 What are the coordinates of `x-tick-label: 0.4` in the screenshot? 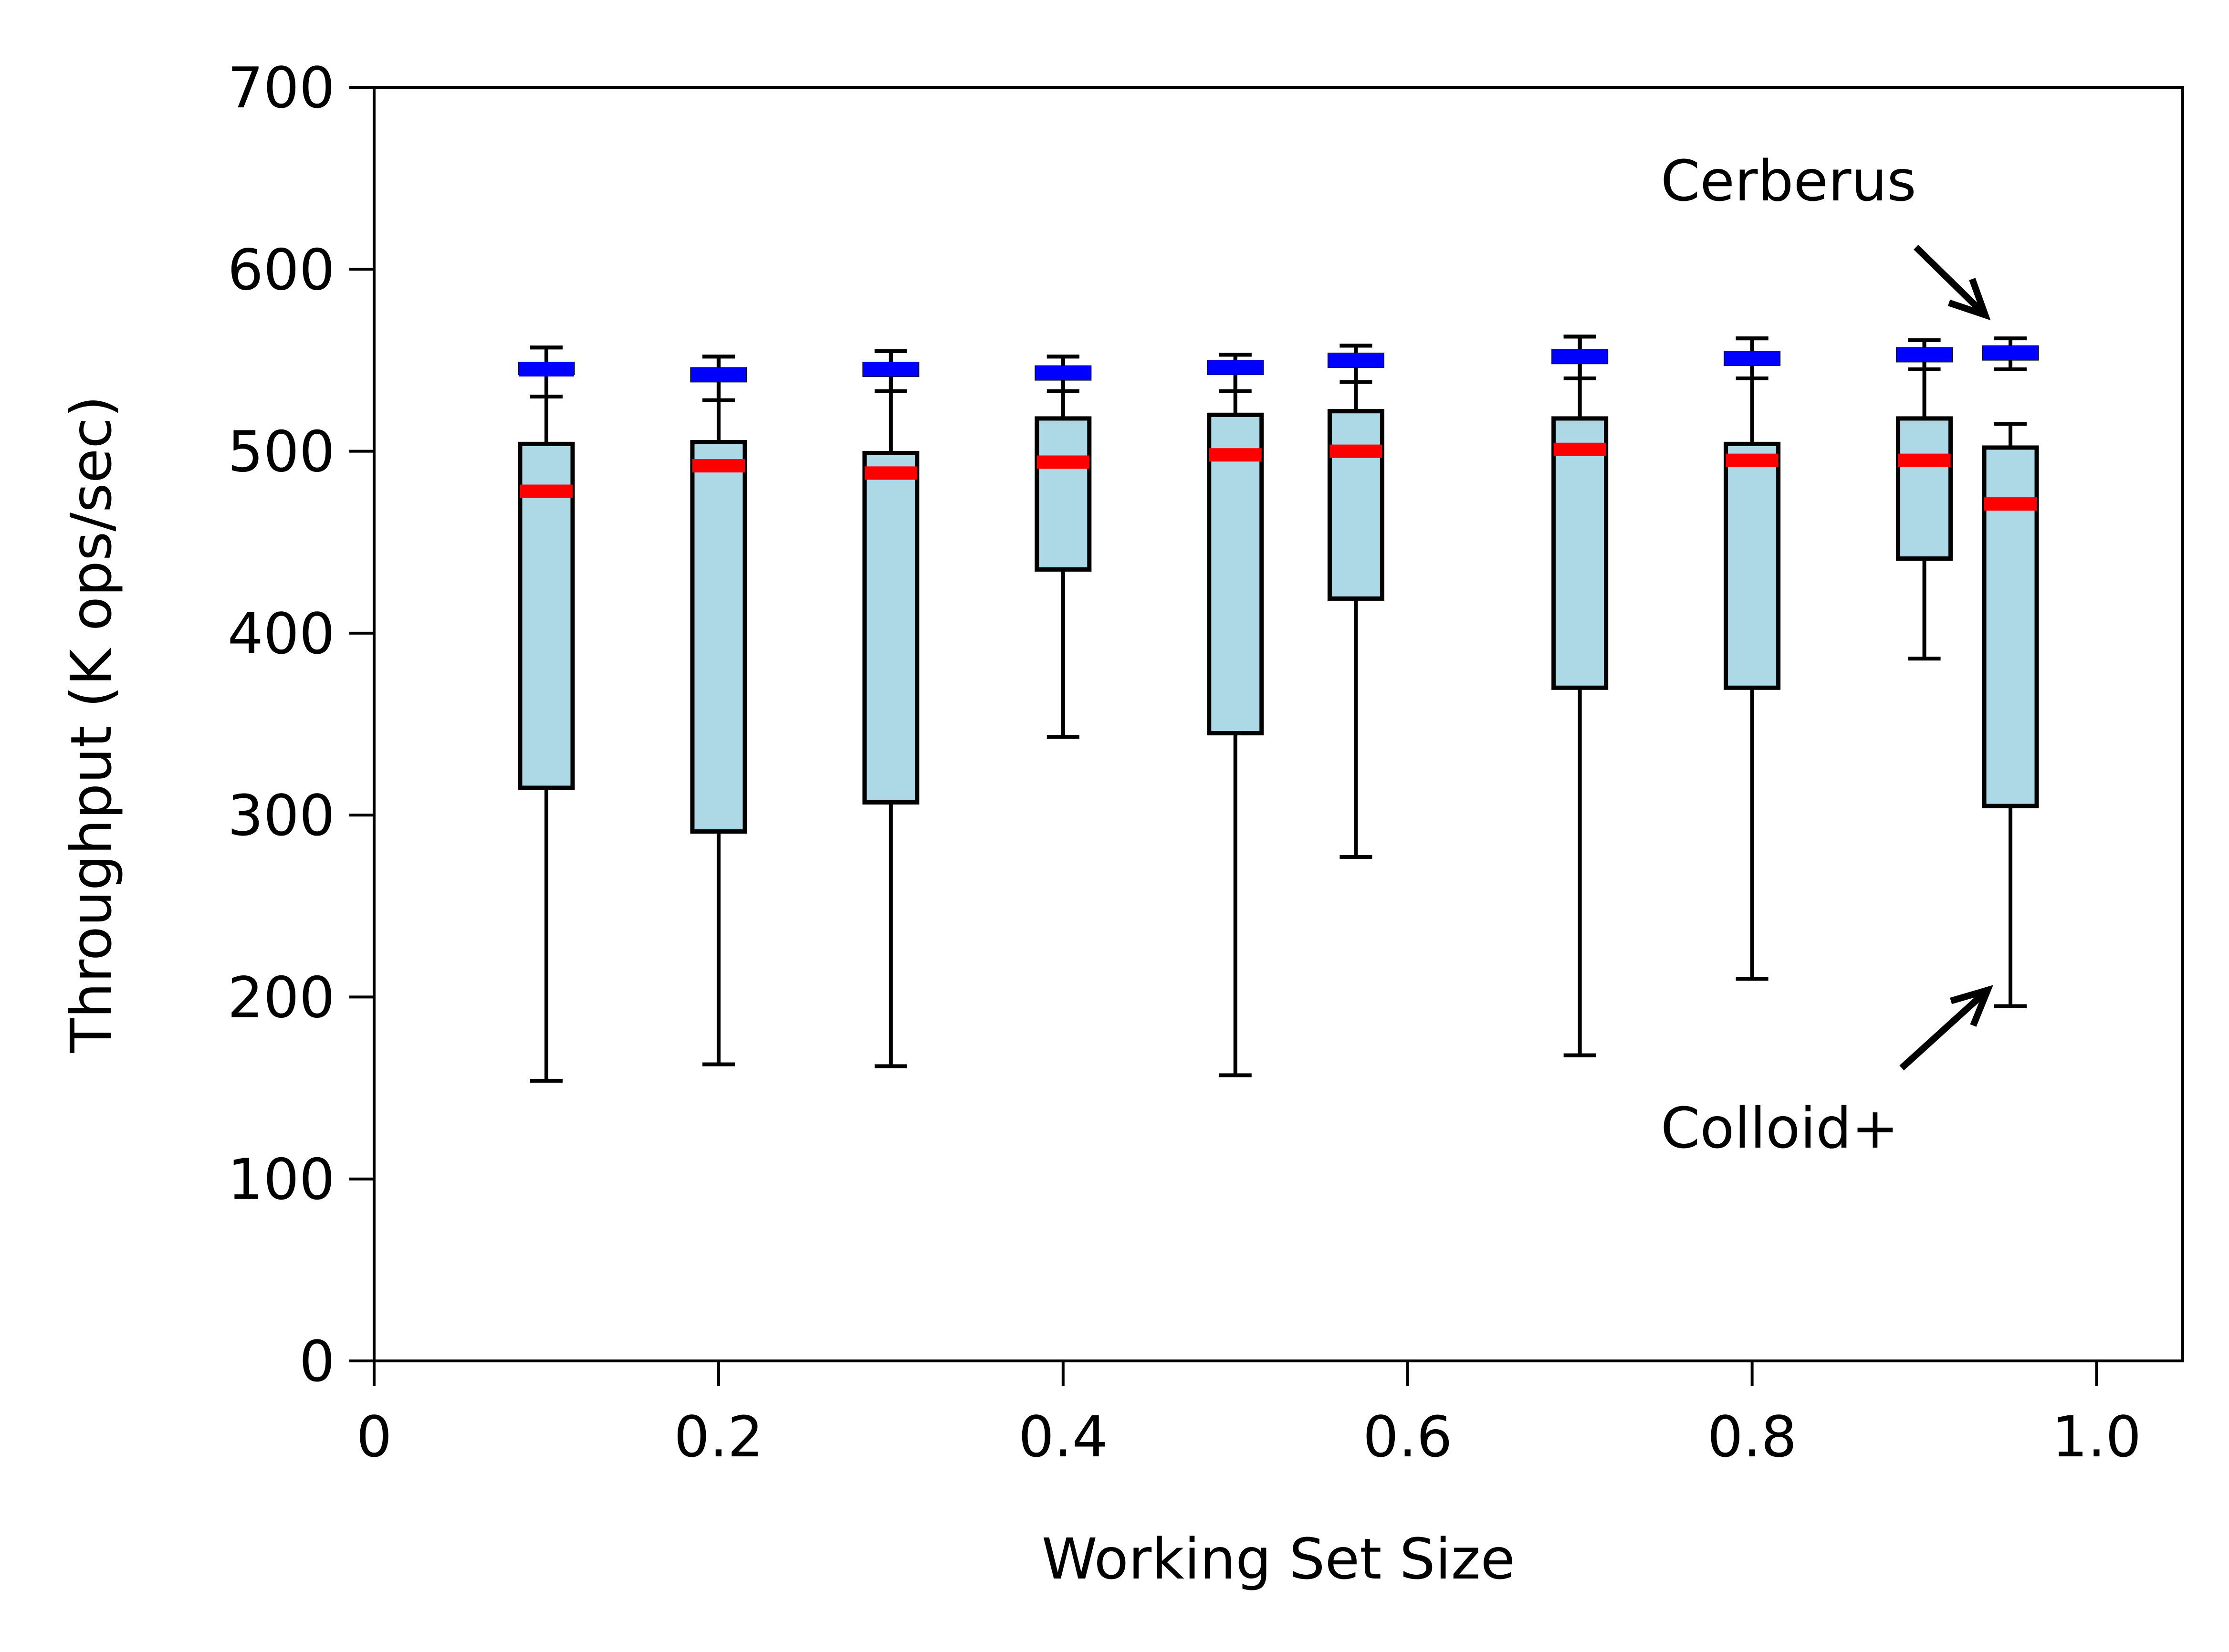 It's located at (1063, 1437).